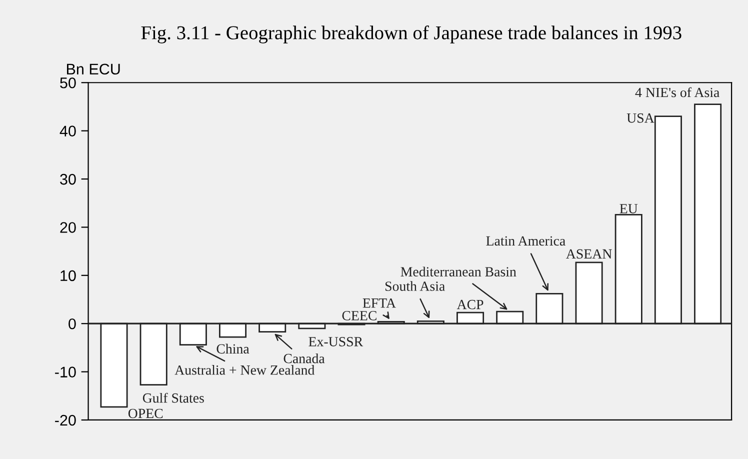  What do you see at coordinates (233, 349) in the screenshot?
I see `annotation: China` at bounding box center [233, 349].